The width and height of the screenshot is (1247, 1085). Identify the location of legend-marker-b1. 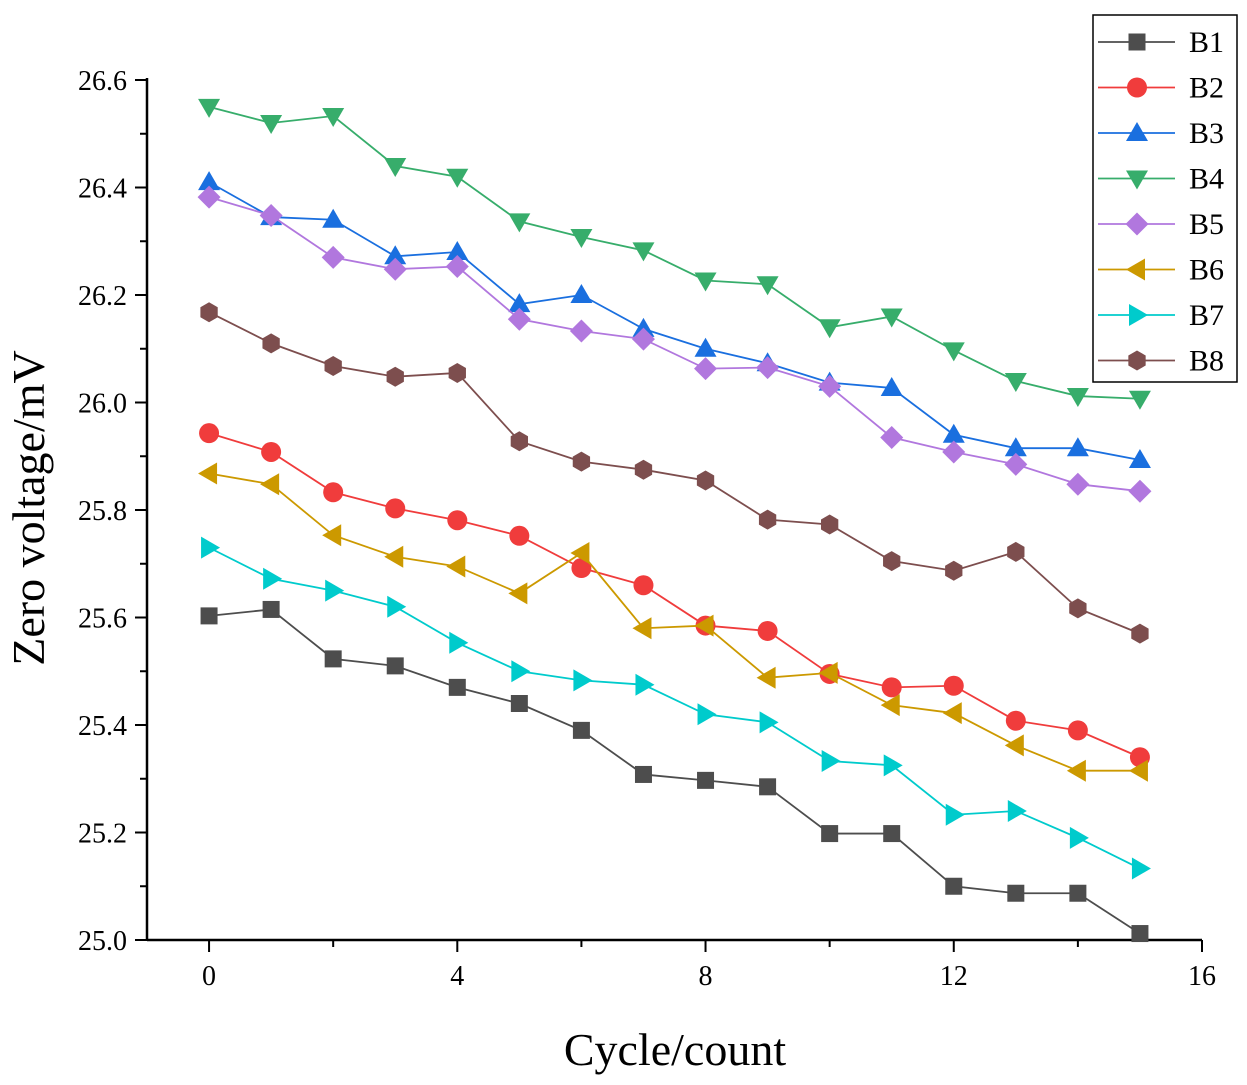
(1137, 42).